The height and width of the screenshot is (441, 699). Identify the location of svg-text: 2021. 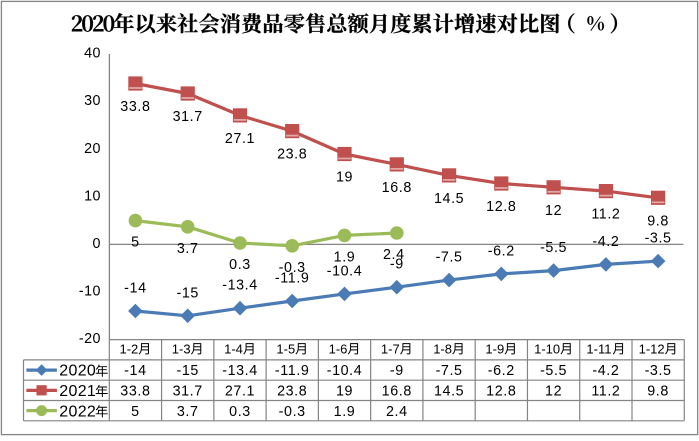
(77, 391).